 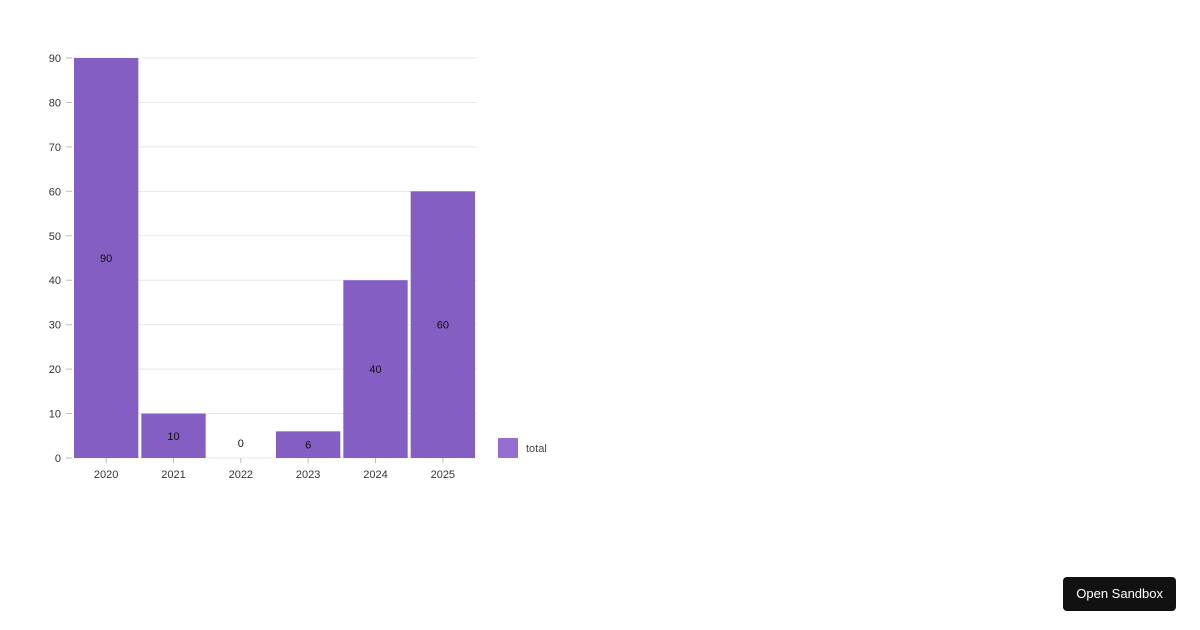 I want to click on bar-value-label: 6, so click(x=308, y=446).